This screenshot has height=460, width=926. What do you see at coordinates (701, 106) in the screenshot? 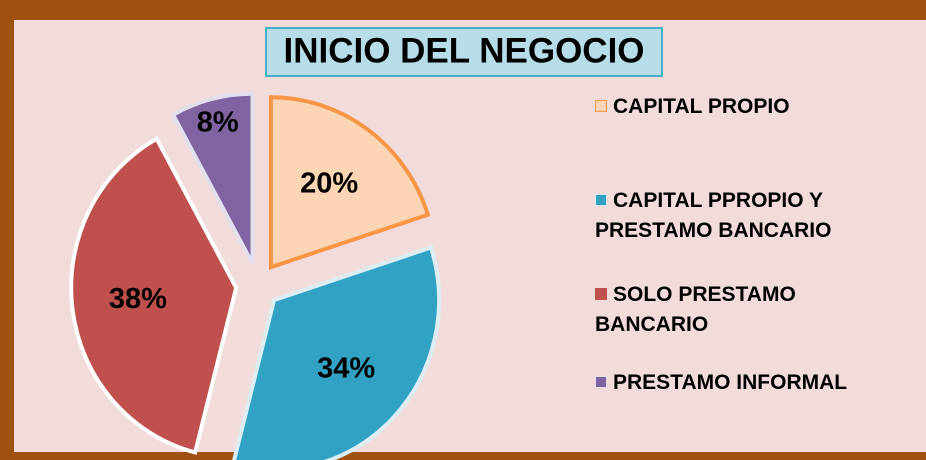
I see `legend-label: CAPITAL PROPIO` at bounding box center [701, 106].